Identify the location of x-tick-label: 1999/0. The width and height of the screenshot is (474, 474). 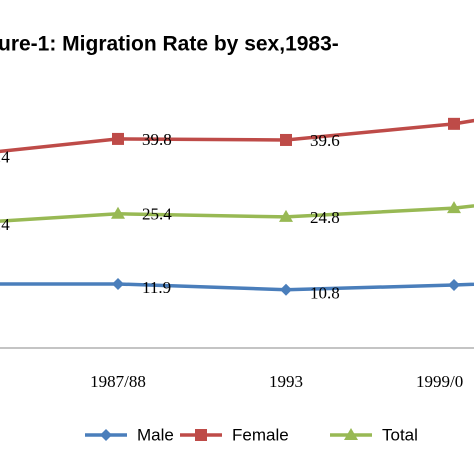
(439, 381).